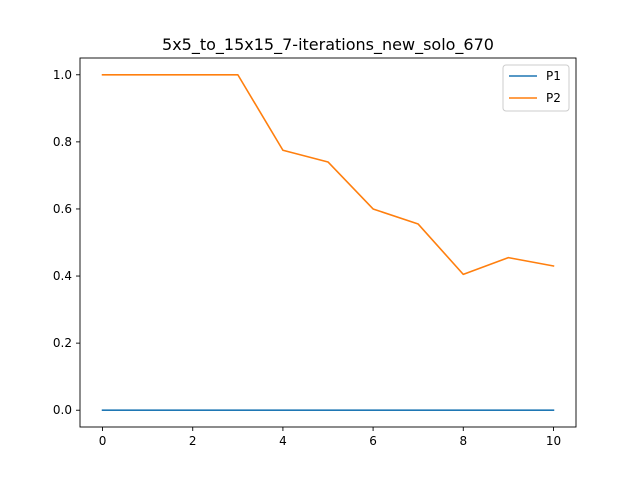 The width and height of the screenshot is (640, 480). I want to click on x-tick-label: 2, so click(193, 441).